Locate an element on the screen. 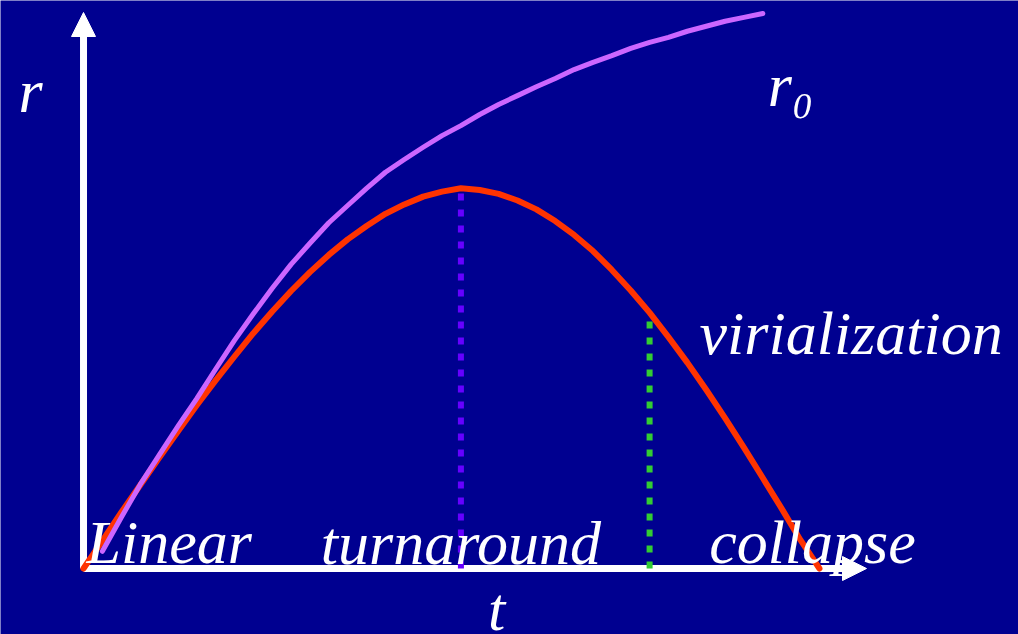 This screenshot has width=1018, height=634. y-axis-title: r is located at coordinates (31, 90).